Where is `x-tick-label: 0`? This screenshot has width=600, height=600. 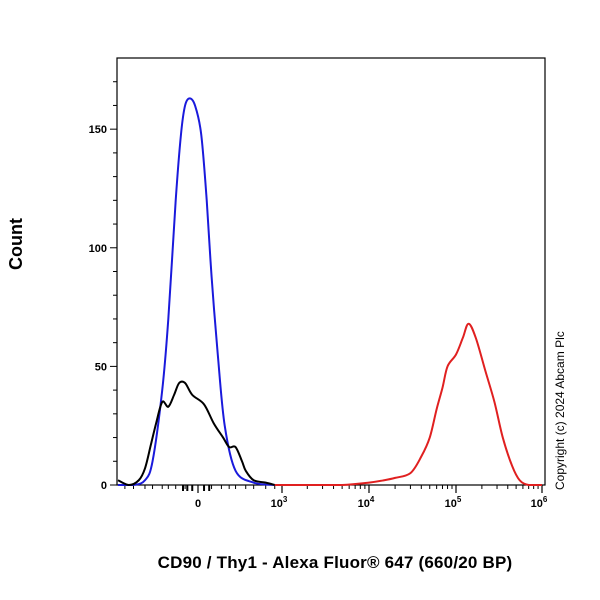 x-tick-label: 0 is located at coordinates (198, 504).